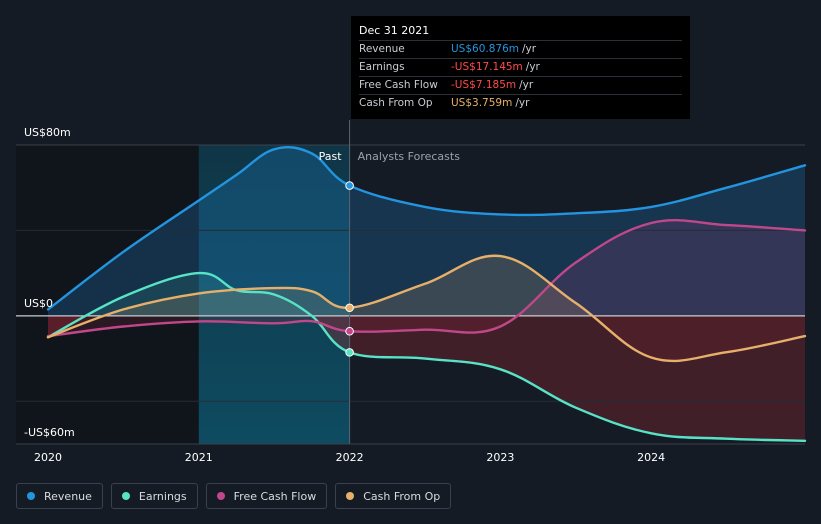  Describe the element at coordinates (487, 67) in the screenshot. I see `tooltip-value: -US$17.145m` at that location.